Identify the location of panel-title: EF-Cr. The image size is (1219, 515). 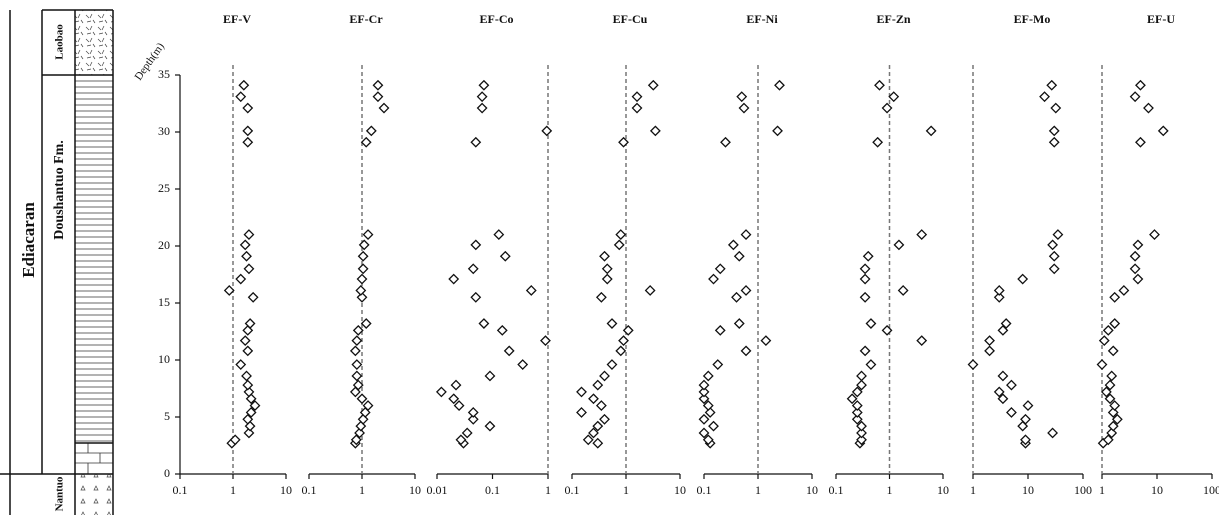
(366, 19).